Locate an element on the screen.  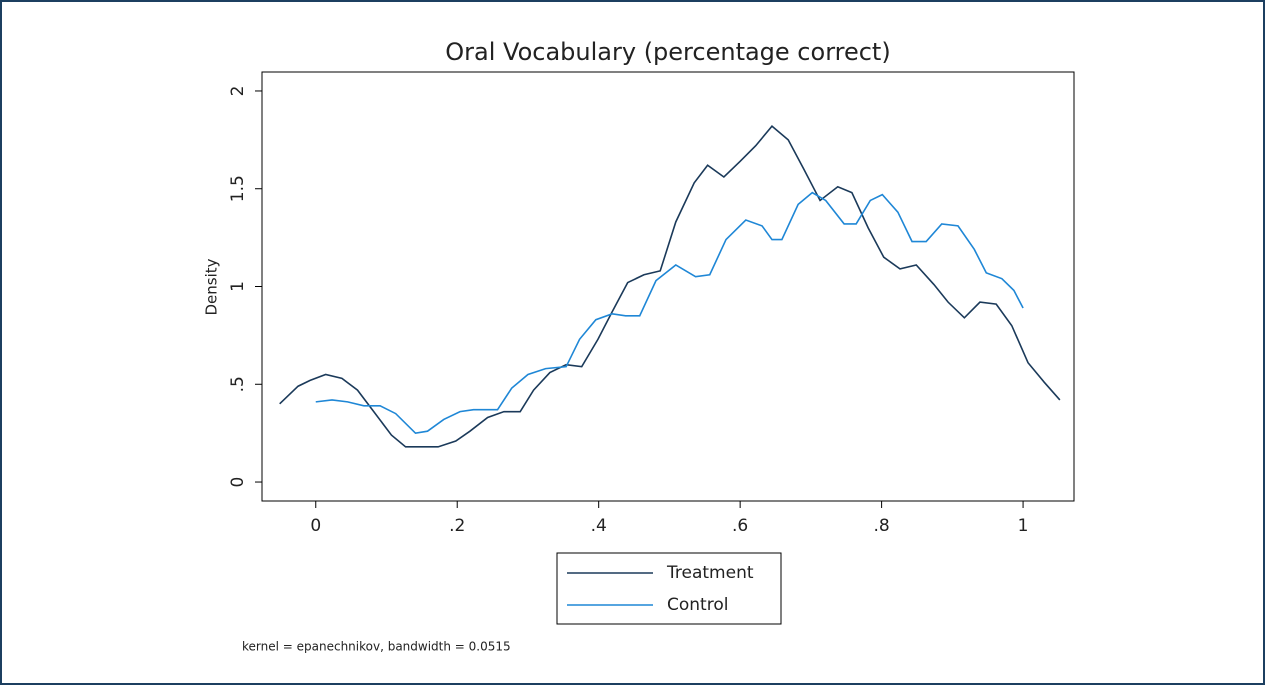
y-tick-label: 2 is located at coordinates (238, 91).